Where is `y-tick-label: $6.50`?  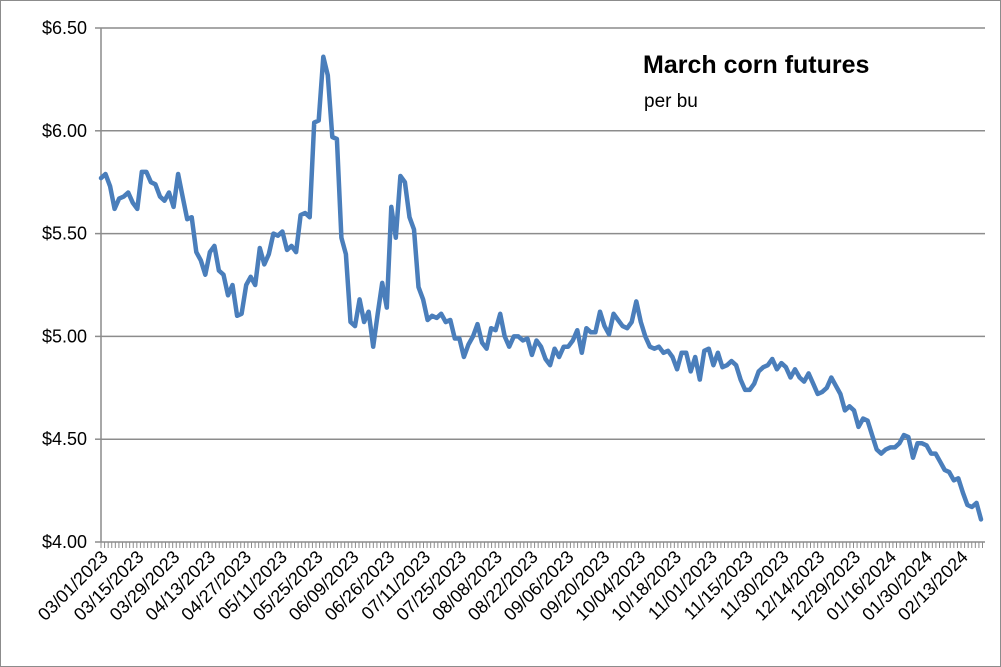
y-tick-label: $6.50 is located at coordinates (64, 28).